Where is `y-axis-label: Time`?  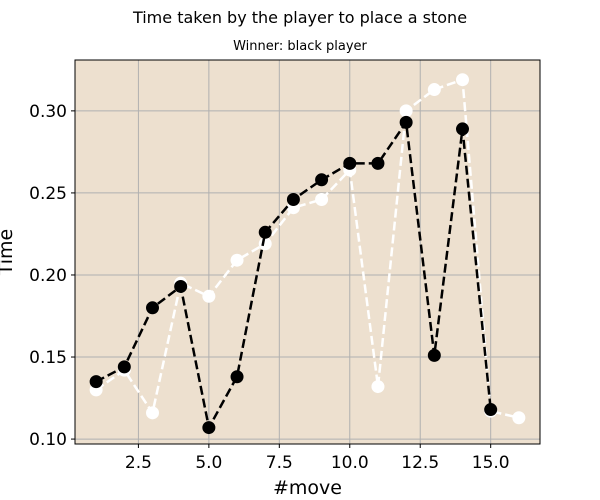 y-axis-label: Time is located at coordinates (8, 253).